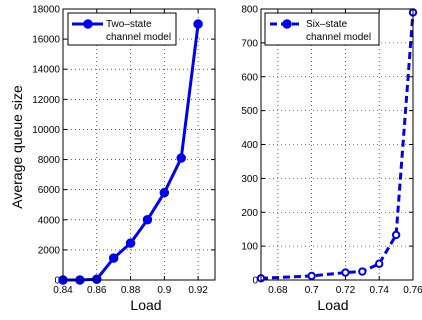  Describe the element at coordinates (49, 160) in the screenshot. I see `left-y-tick-label: 8000` at that location.